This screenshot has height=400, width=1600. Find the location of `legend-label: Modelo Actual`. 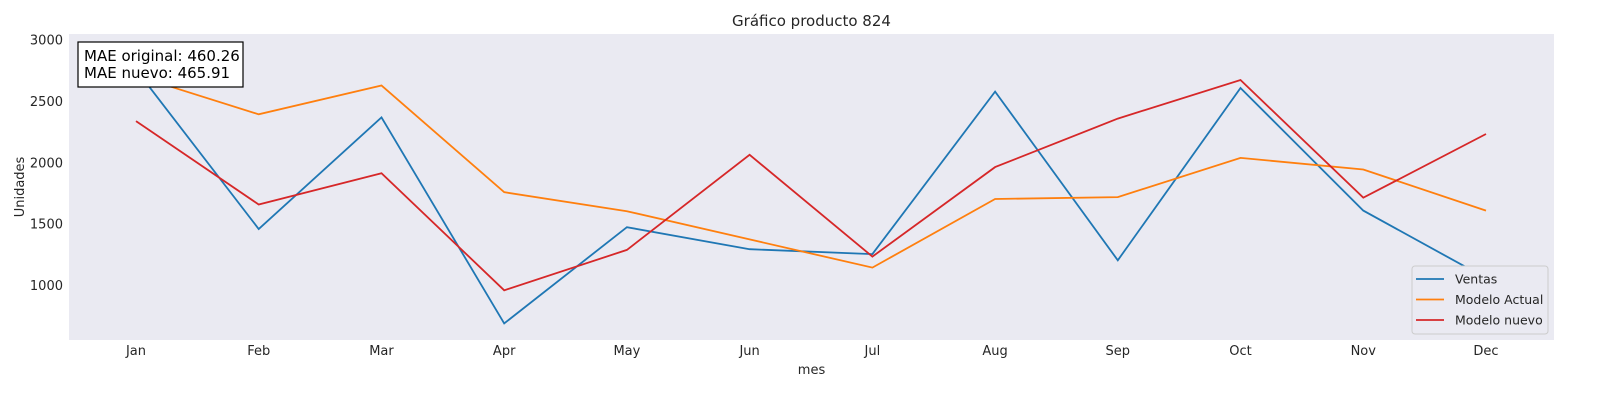

legend-label: Modelo Actual is located at coordinates (1499, 299).